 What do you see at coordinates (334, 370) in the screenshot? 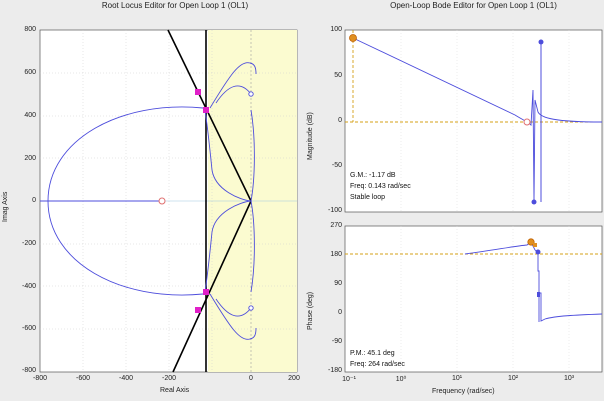
I see `phase-y-tick: -180` at bounding box center [334, 370].